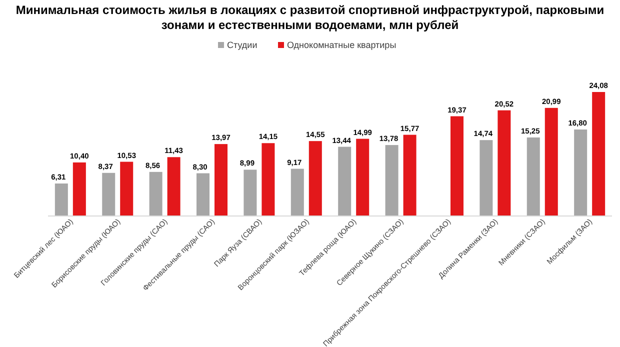  What do you see at coordinates (310, 17) in the screenshot?
I see `chart-title: Минимальная стоимость жилья в локациях с развитой спортивной инфраструктурой, парковыми зонами и естественными водоемами, млн рублей` at bounding box center [310, 17].